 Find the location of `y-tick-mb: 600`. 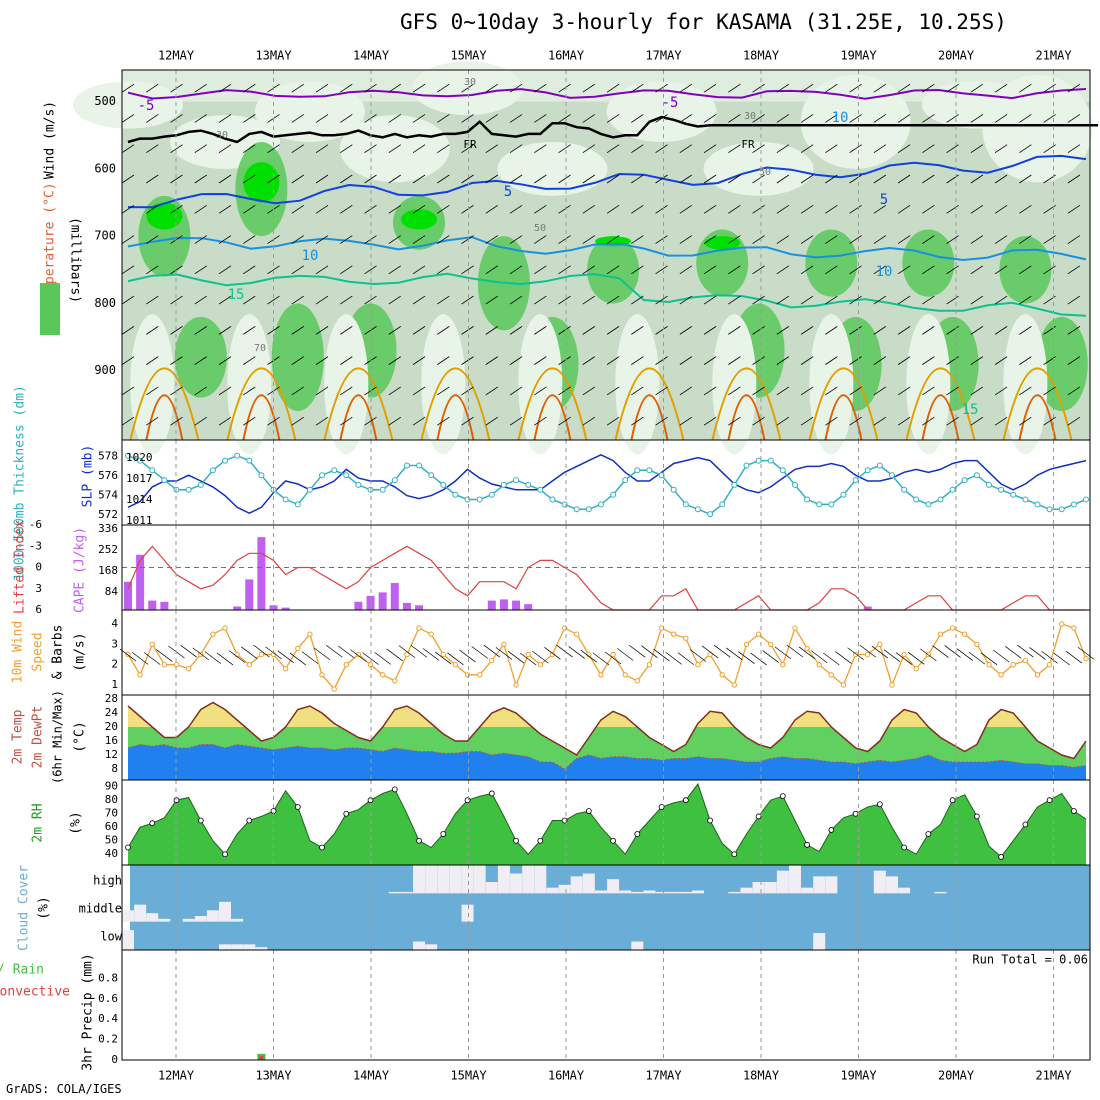

y-tick-mb: 600 is located at coordinates (105, 168).